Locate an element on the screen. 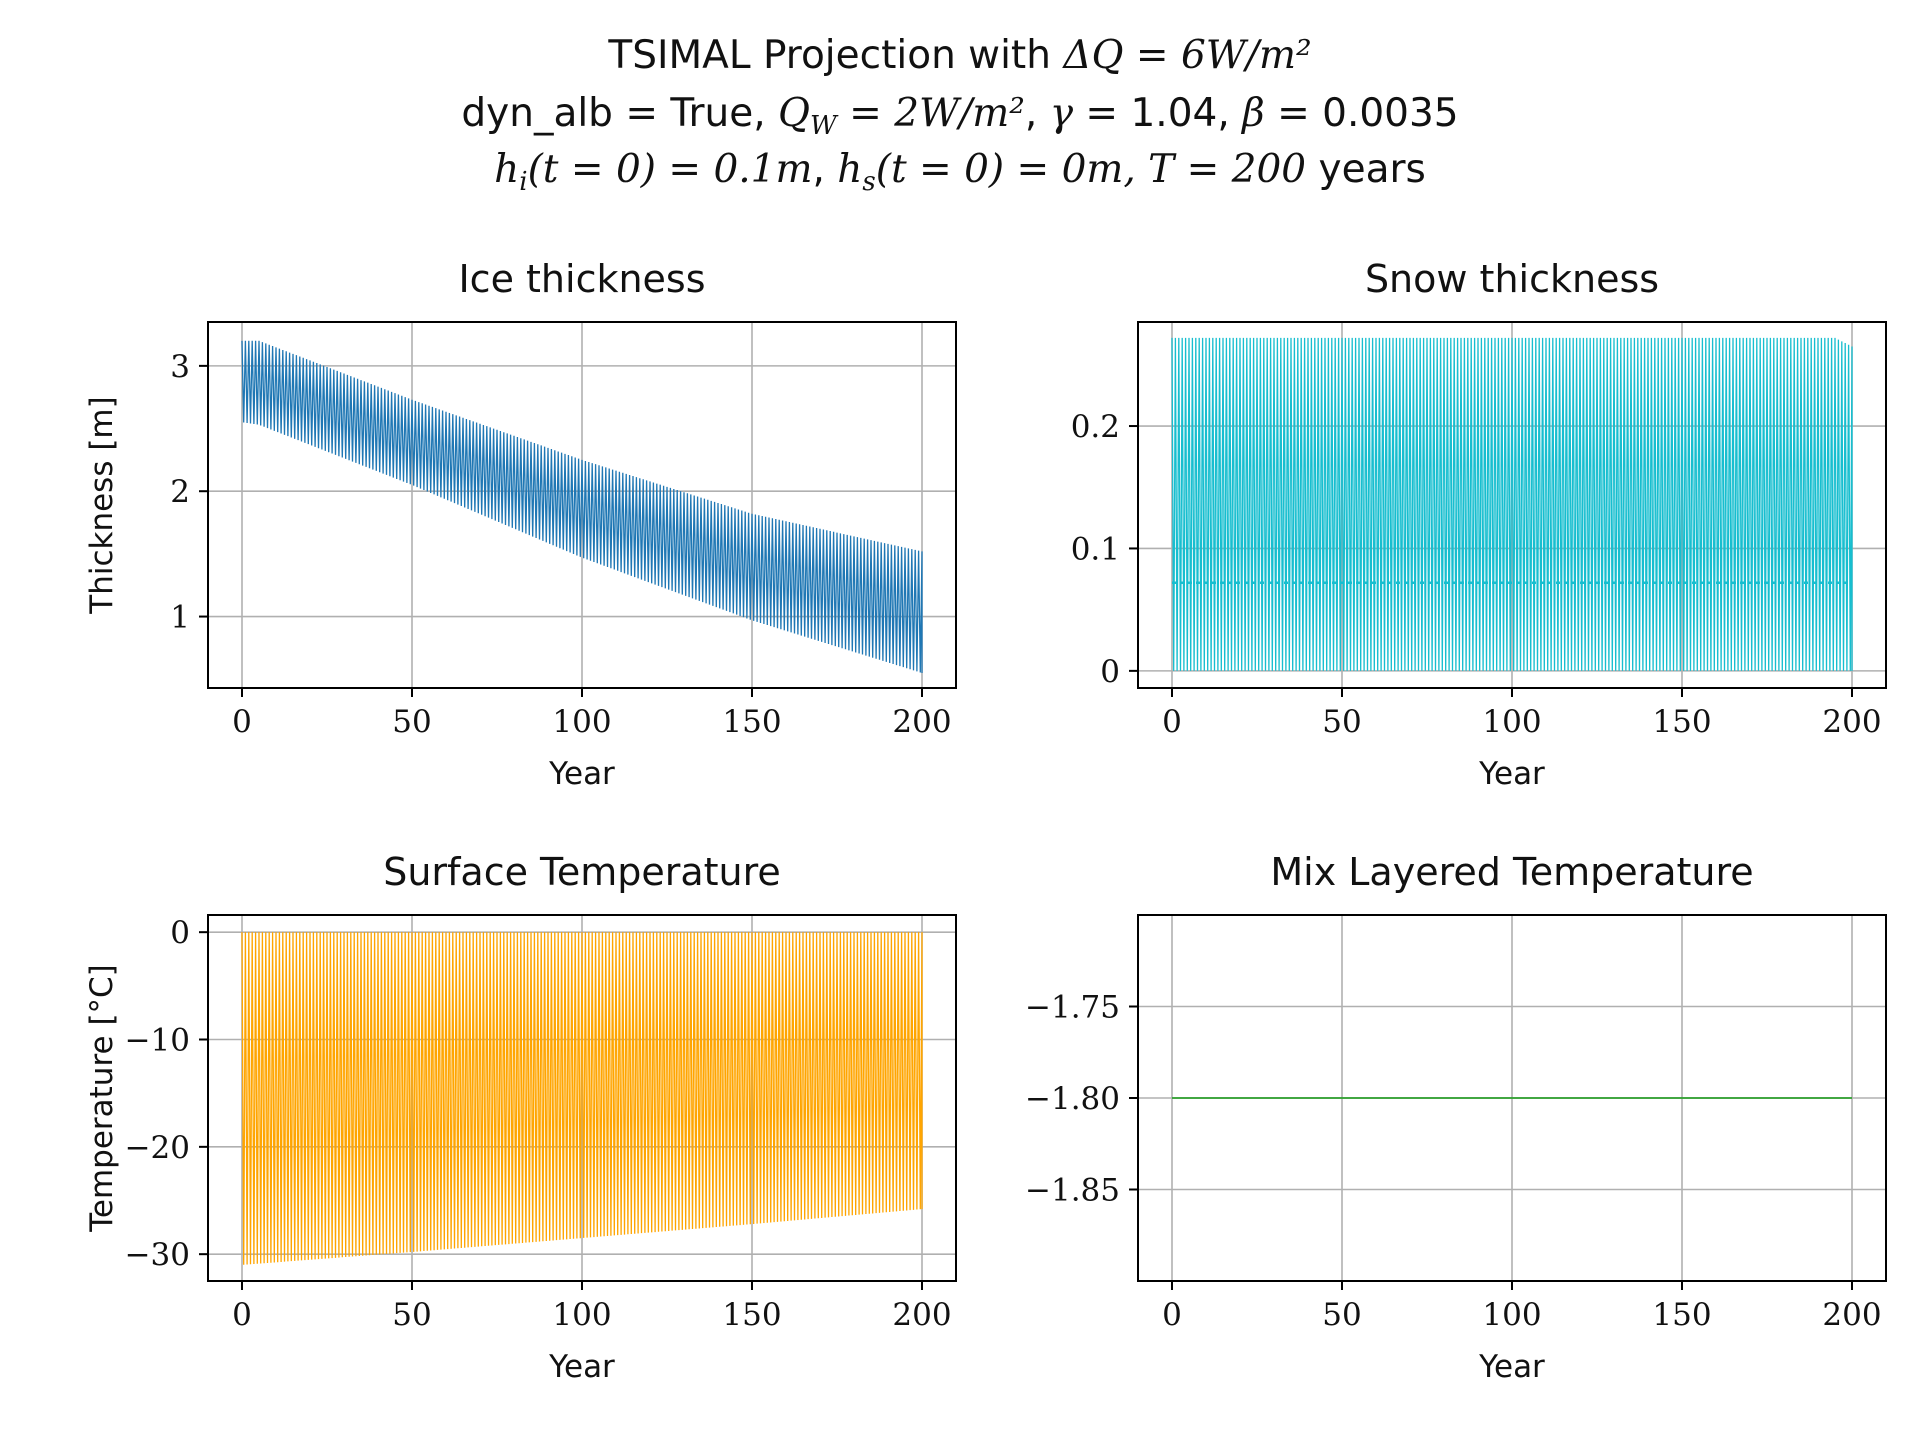  snow-thickness-xlabel: Year is located at coordinates (1511, 774).